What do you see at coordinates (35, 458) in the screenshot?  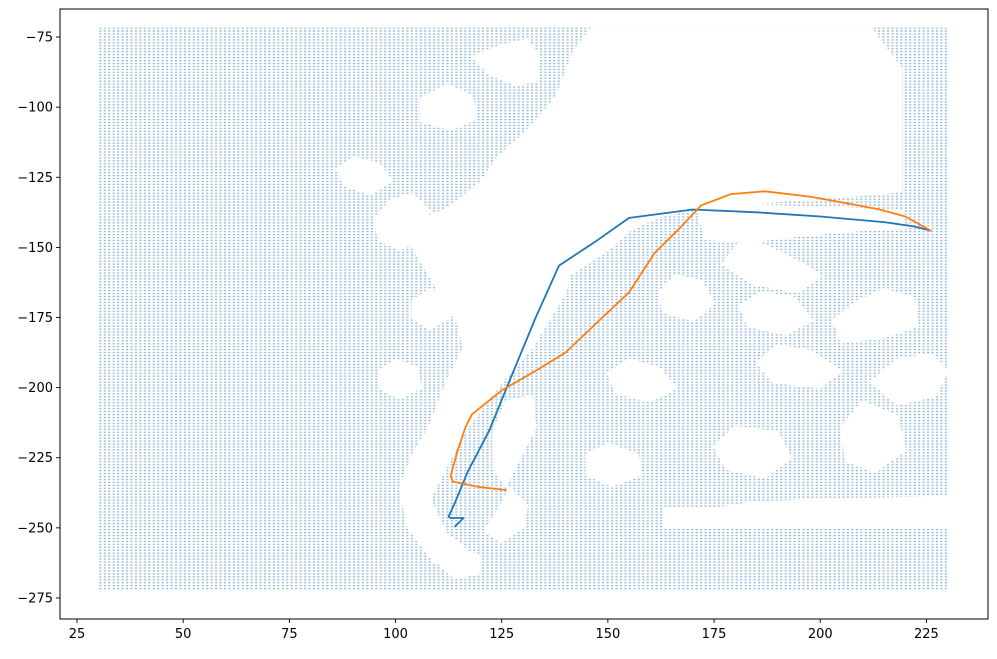 I see `y-tick-label: −225` at bounding box center [35, 458].